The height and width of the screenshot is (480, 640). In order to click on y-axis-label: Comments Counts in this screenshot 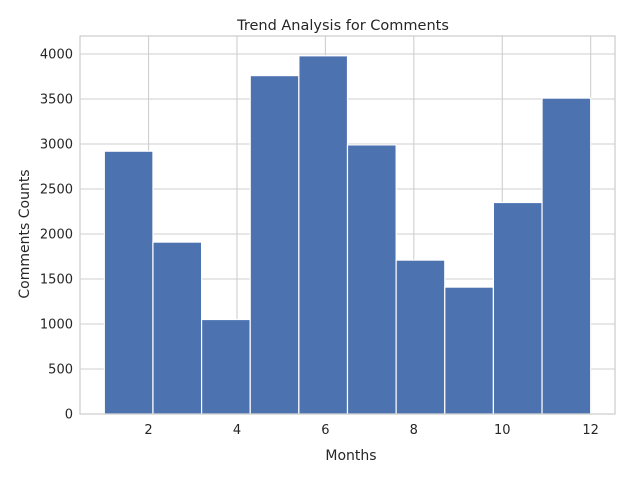, I will do `click(25, 233)`.